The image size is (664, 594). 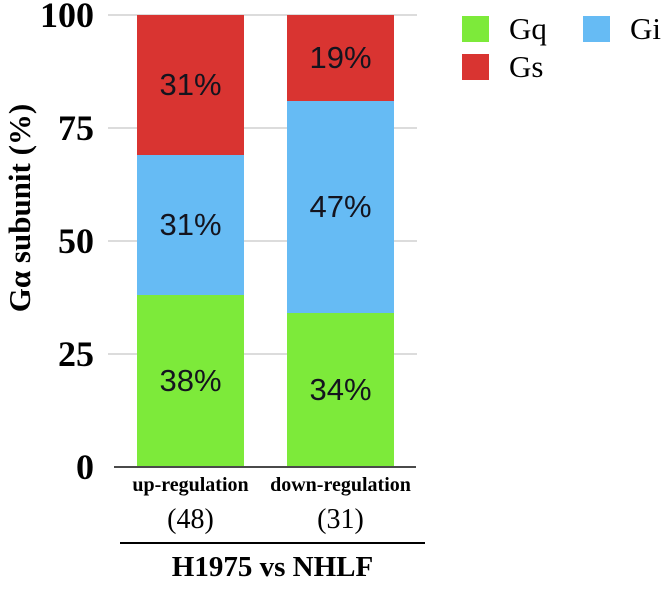 I want to click on chart-title: H1975 vs NHLF, so click(x=272, y=567).